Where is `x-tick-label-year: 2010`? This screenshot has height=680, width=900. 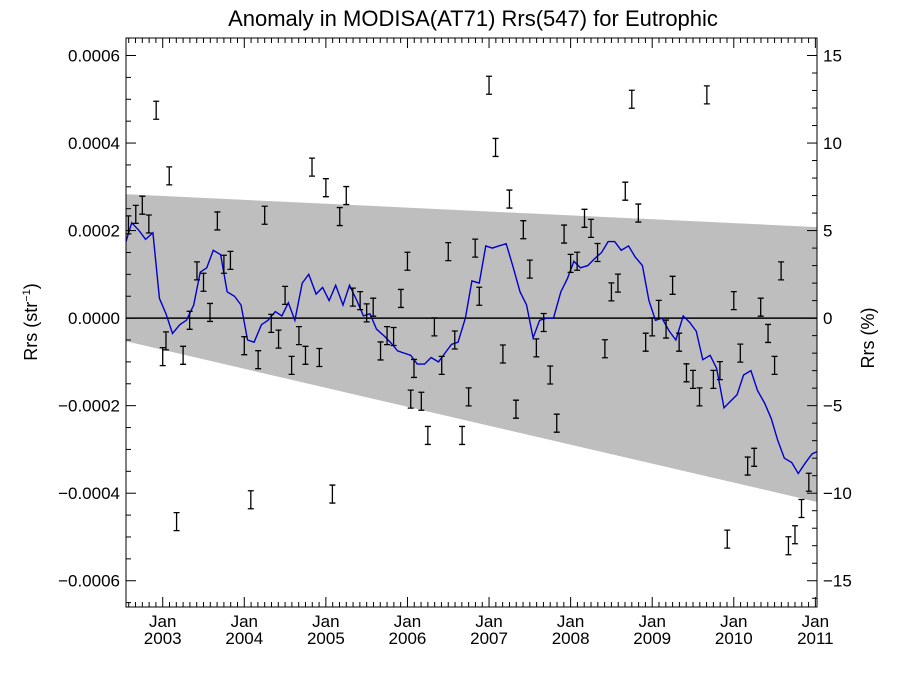
x-tick-label-year: 2010 is located at coordinates (734, 638).